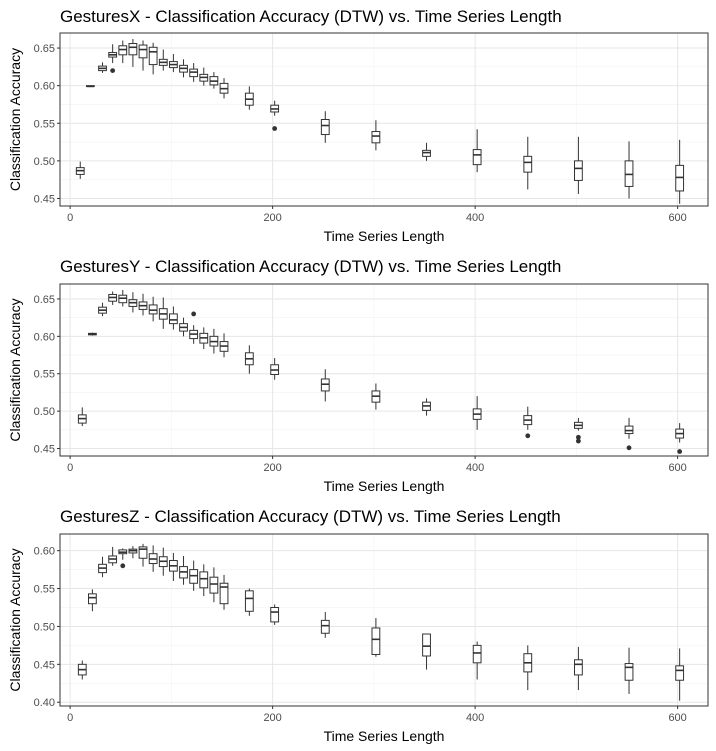 The image size is (716, 751). What do you see at coordinates (272, 218) in the screenshot?
I see `x-tick-label: 200` at bounding box center [272, 218].